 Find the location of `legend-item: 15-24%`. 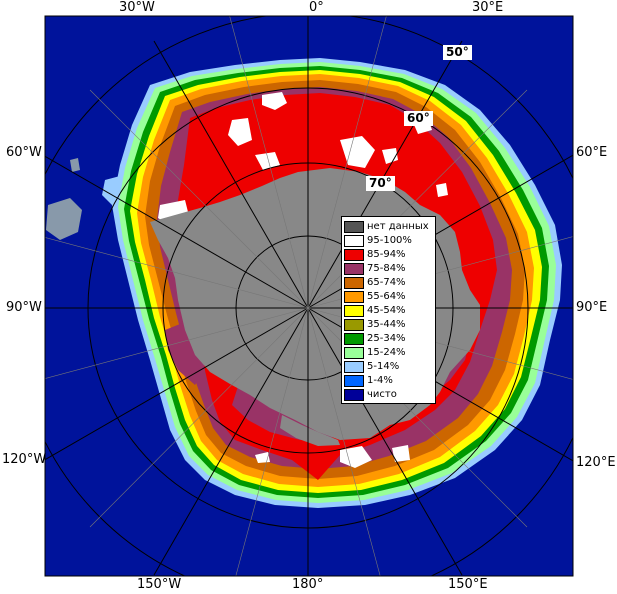

legend-item: 15-24% is located at coordinates (375, 352).